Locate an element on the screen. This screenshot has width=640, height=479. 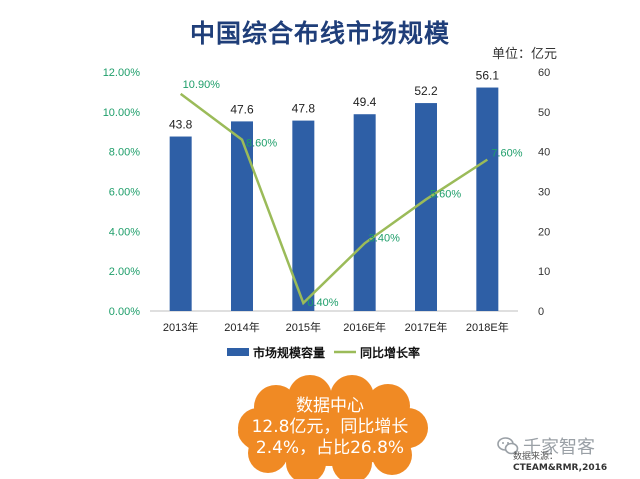
bar-value-label: 43.8 is located at coordinates (181, 125).